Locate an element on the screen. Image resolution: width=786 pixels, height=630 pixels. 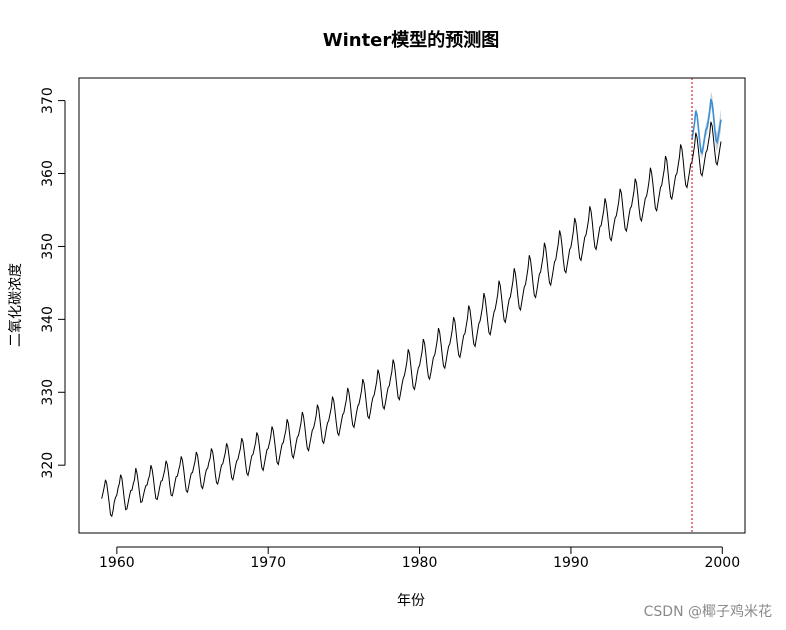
x-tick-label: 1960 is located at coordinates (117, 563).